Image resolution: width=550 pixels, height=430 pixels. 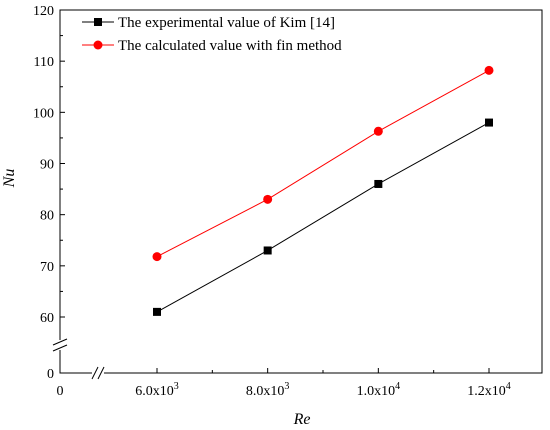 I want to click on y-tick-label: 80, so click(x=47, y=216).